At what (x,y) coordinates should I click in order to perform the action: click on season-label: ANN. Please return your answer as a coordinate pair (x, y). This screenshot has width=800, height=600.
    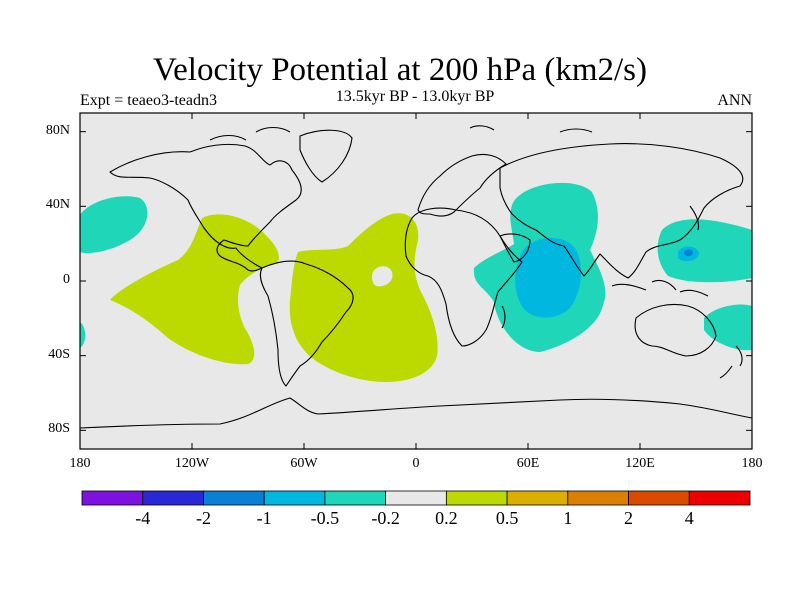
    Looking at the image, I should click on (734, 100).